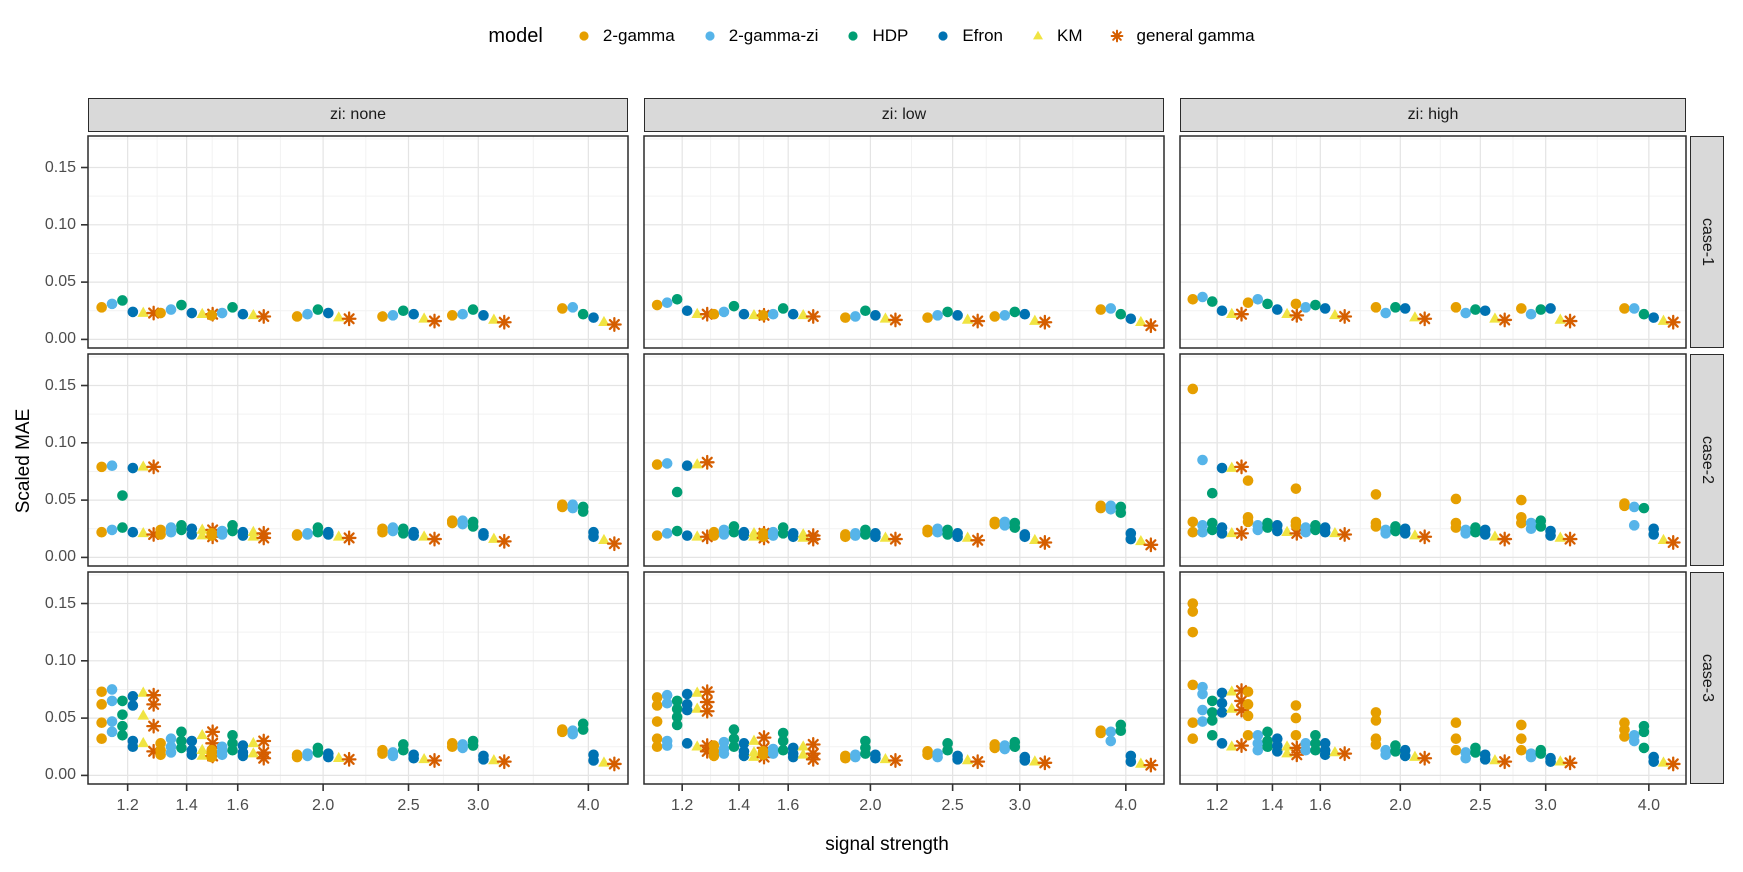 The height and width of the screenshot is (872, 1743). Describe the element at coordinates (943, 36) in the screenshot. I see `circle-legend-key-icon` at that location.